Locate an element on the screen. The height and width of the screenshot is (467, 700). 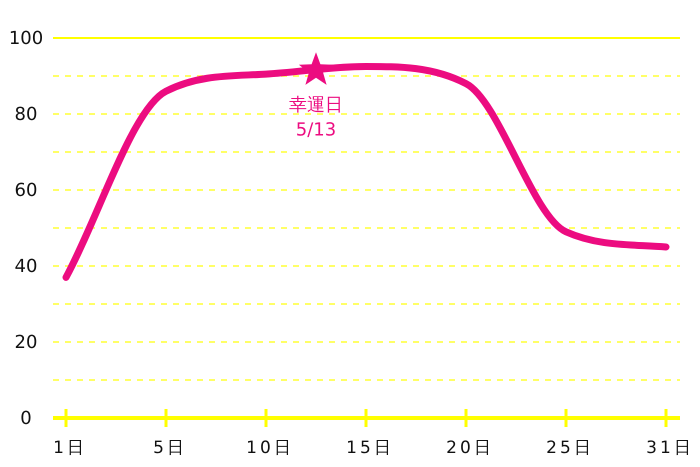
x-tick-label: 15日 is located at coordinates (370, 448).